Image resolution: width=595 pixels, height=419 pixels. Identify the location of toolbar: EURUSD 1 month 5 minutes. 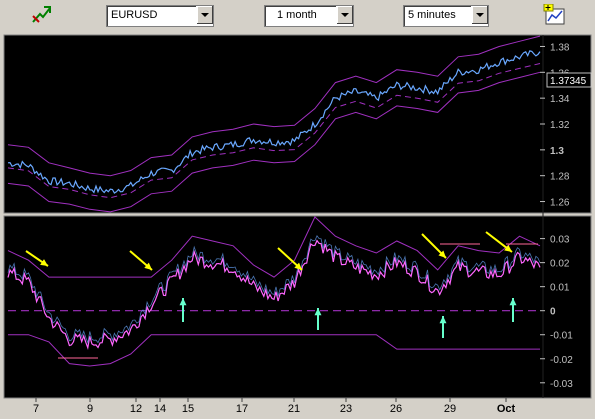
(297, 15).